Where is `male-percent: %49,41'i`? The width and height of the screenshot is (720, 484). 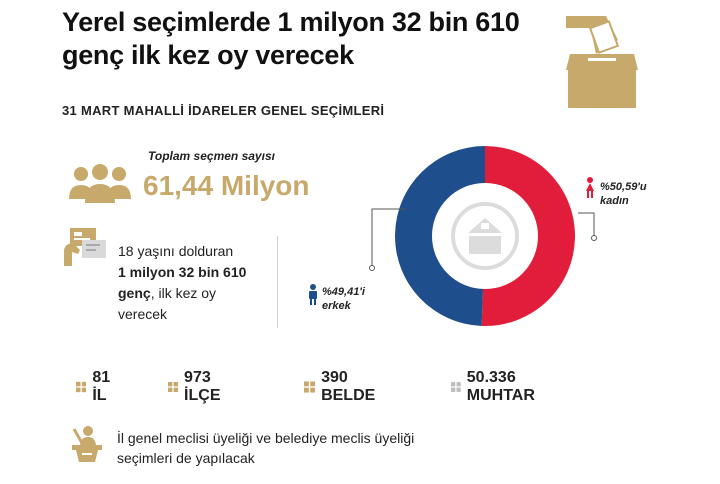 male-percent: %49,41'i is located at coordinates (343, 292).